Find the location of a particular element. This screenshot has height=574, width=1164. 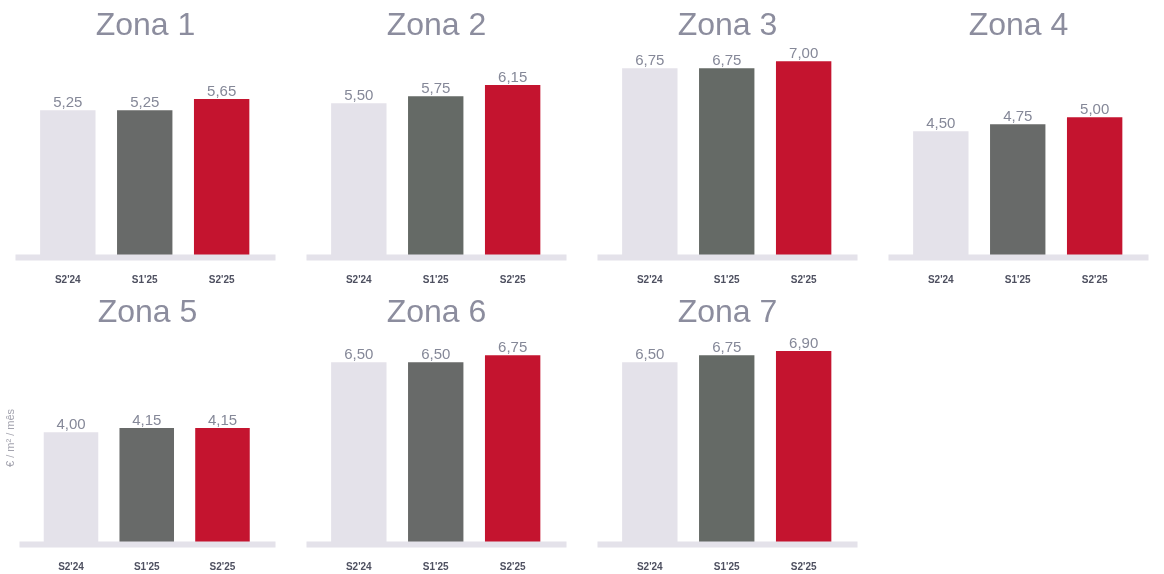

chart-title: Zona 3 is located at coordinates (727, 23).